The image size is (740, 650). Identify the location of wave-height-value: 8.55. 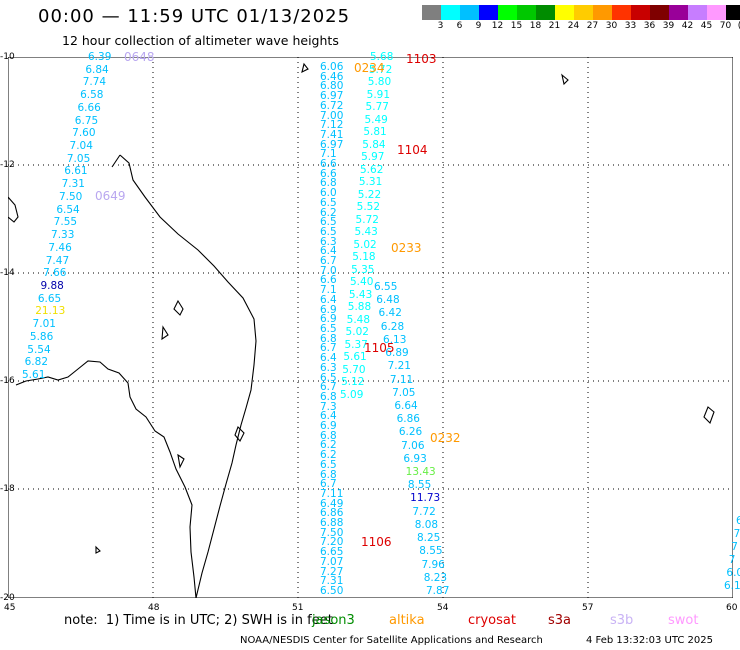
(419, 485).